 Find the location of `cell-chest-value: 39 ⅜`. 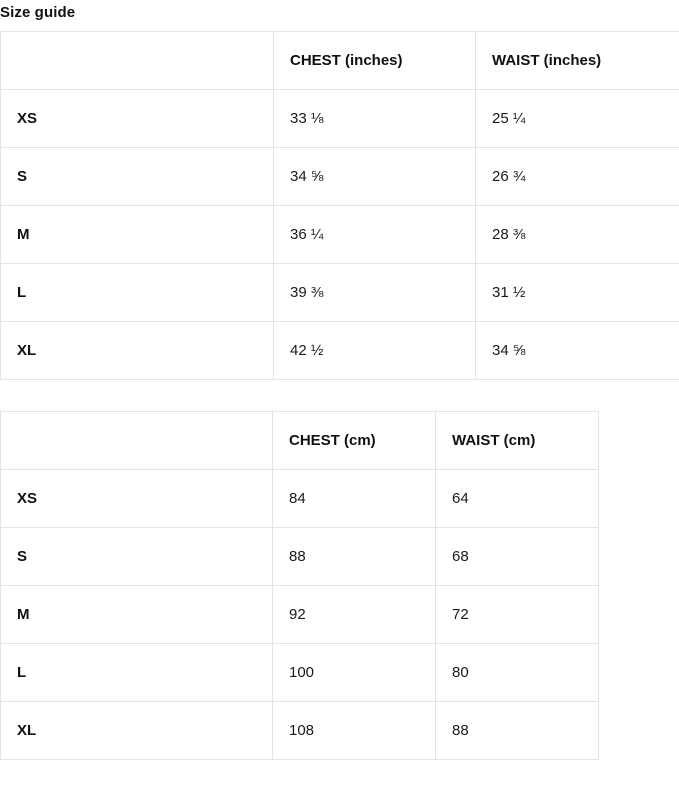

cell-chest-value: 39 ⅜ is located at coordinates (374, 292).